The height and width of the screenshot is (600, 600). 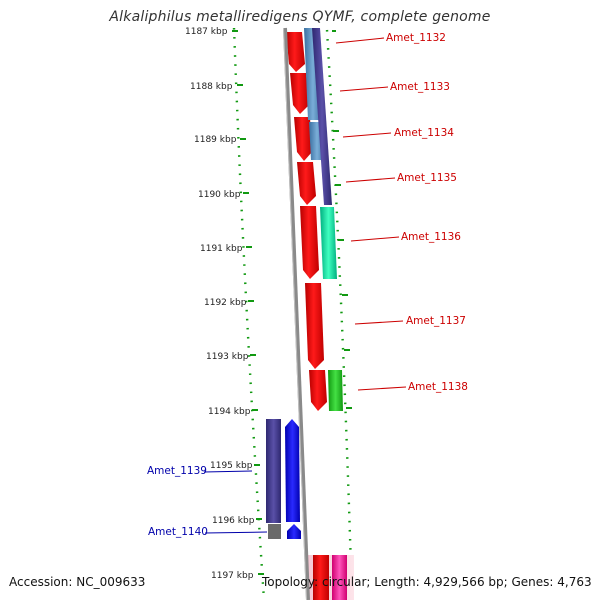 I want to click on gene-label-amet-1138: Amet_1138, so click(x=438, y=387).